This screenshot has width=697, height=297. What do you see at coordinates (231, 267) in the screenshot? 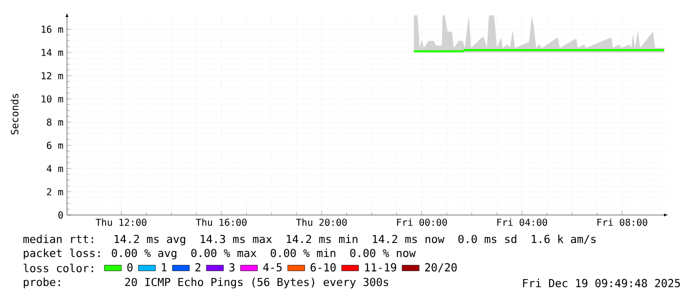
I see `legend-label: 3` at bounding box center [231, 267].